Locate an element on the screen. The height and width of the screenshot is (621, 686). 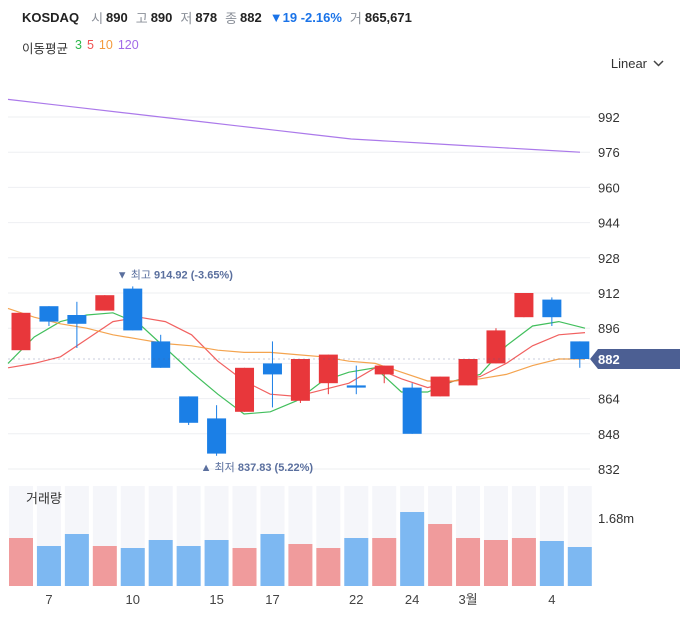
date-tick-label: 7 is located at coordinates (48, 599).